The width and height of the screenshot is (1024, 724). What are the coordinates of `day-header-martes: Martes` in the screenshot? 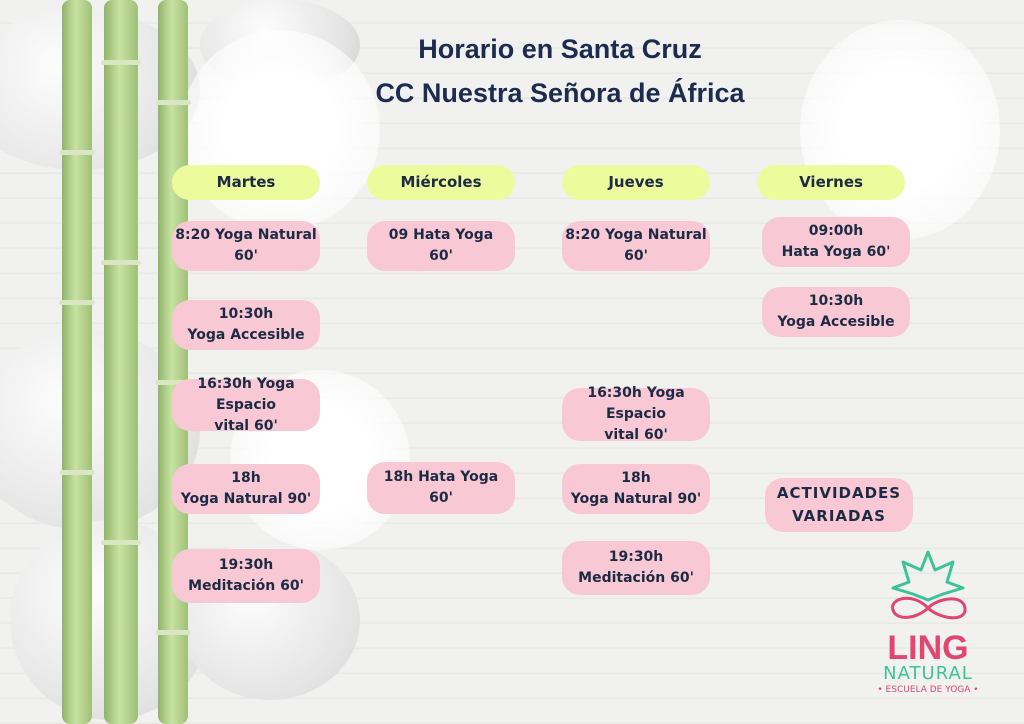 It's located at (246, 182).